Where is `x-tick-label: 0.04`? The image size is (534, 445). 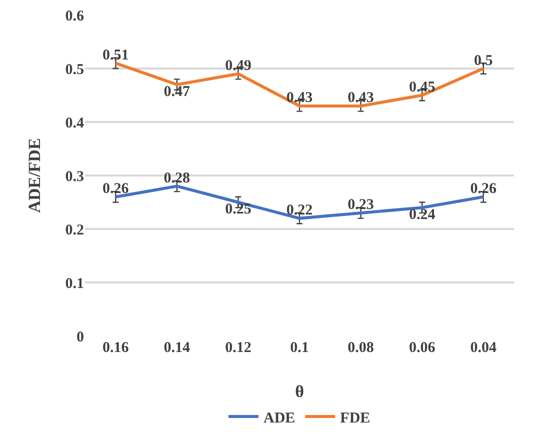
x-tick-label: 0.04 is located at coordinates (483, 348).